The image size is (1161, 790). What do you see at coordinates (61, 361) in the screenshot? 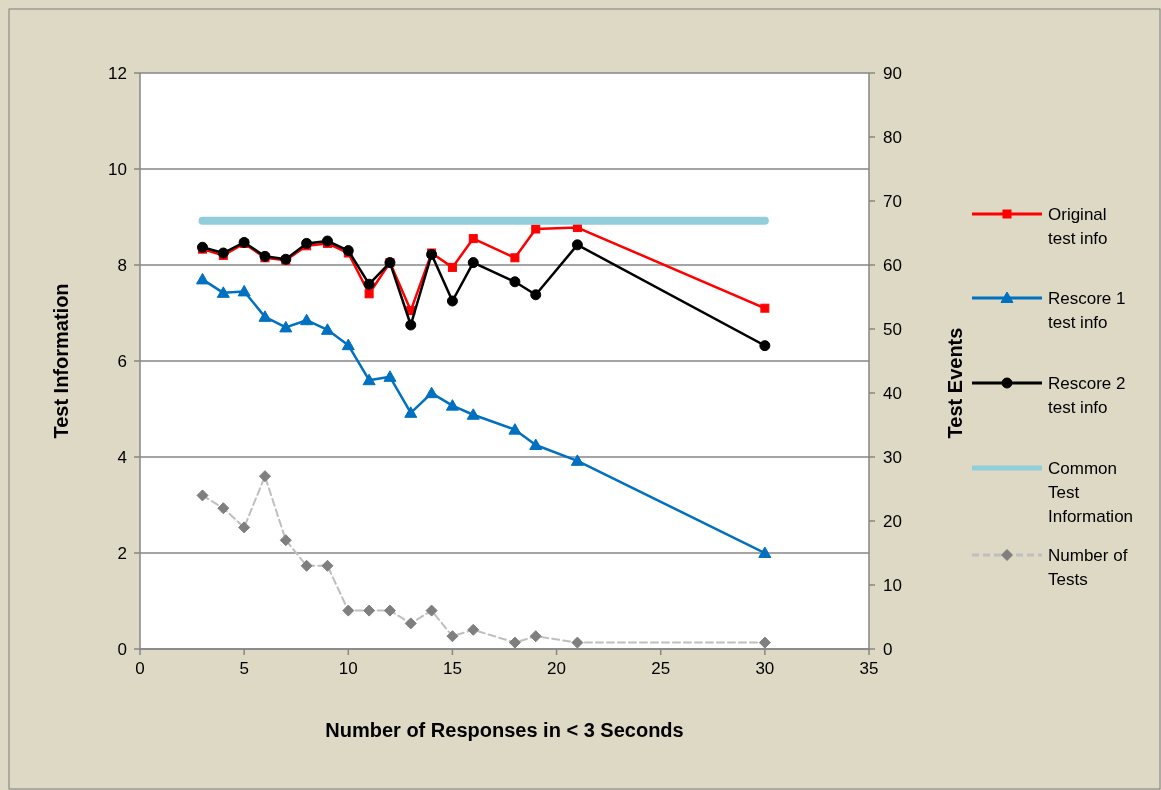
I see `y-axis-title: Test Information` at bounding box center [61, 361].